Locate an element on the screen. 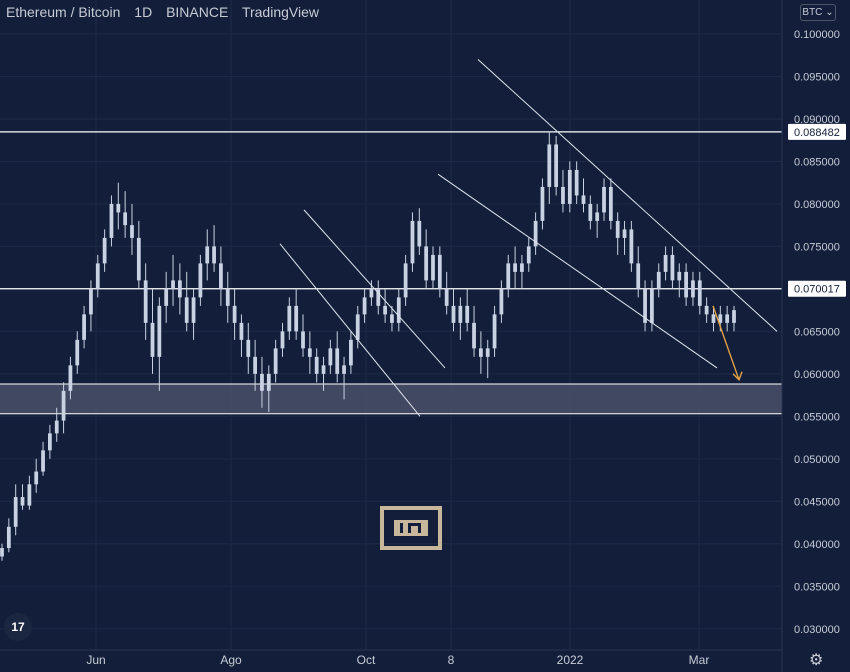  price-labels: 0.088482 0.070017 is located at coordinates (817, 210).